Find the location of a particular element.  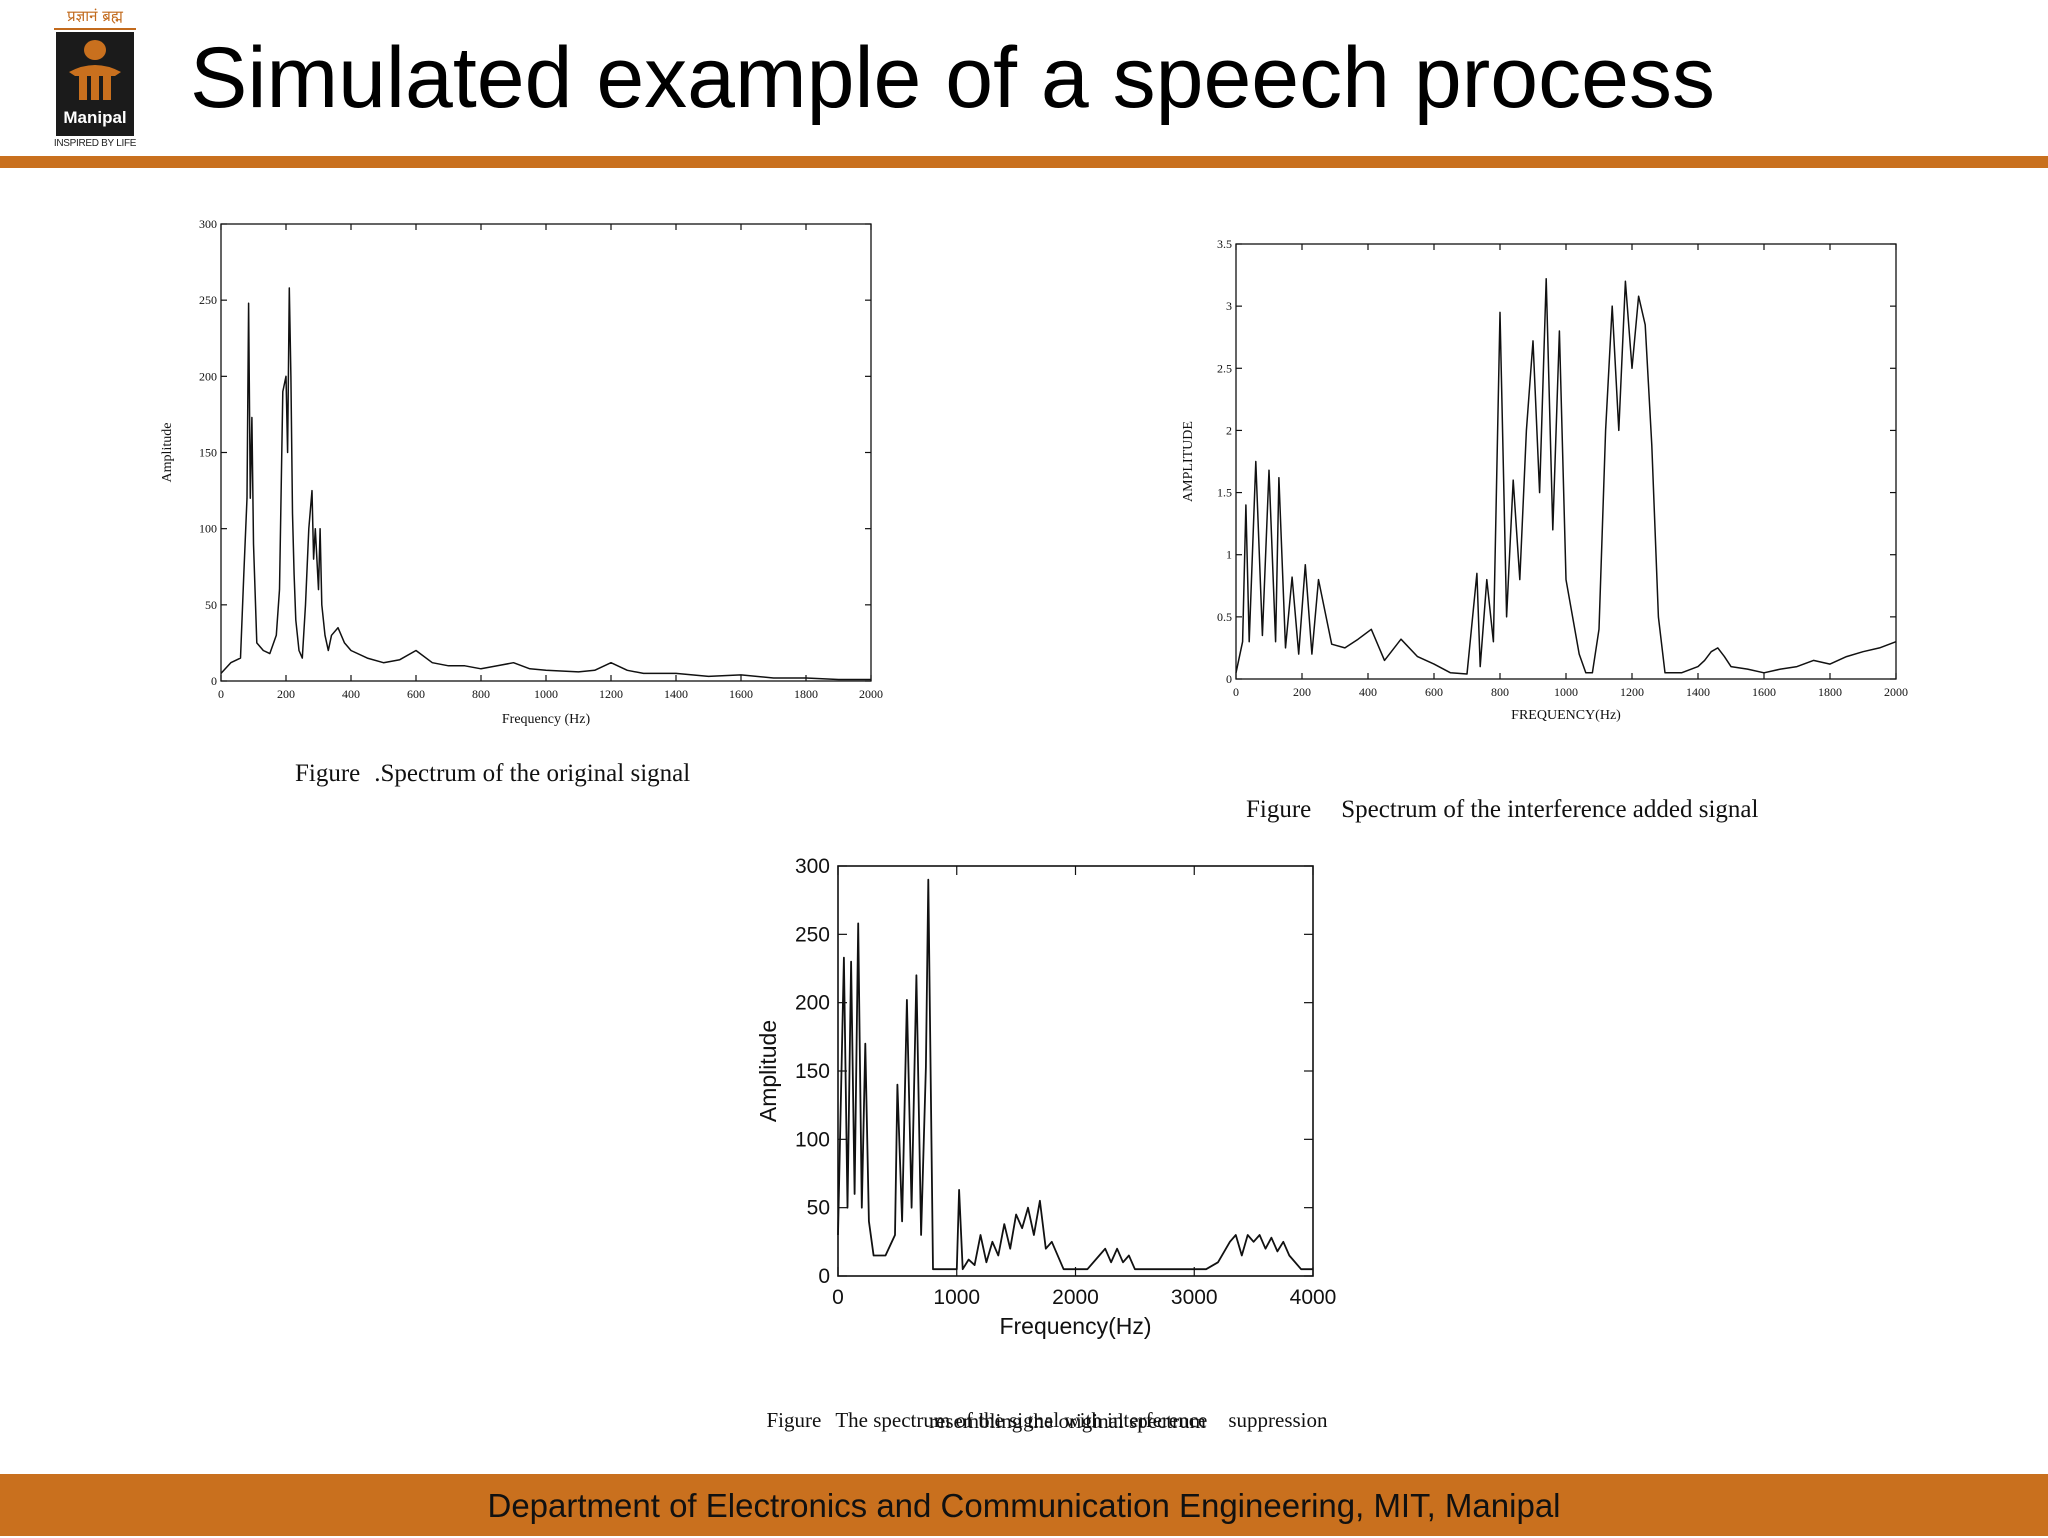

logo-script-text: प्रज्ञानं ब्रह्म is located at coordinates (95, 18).